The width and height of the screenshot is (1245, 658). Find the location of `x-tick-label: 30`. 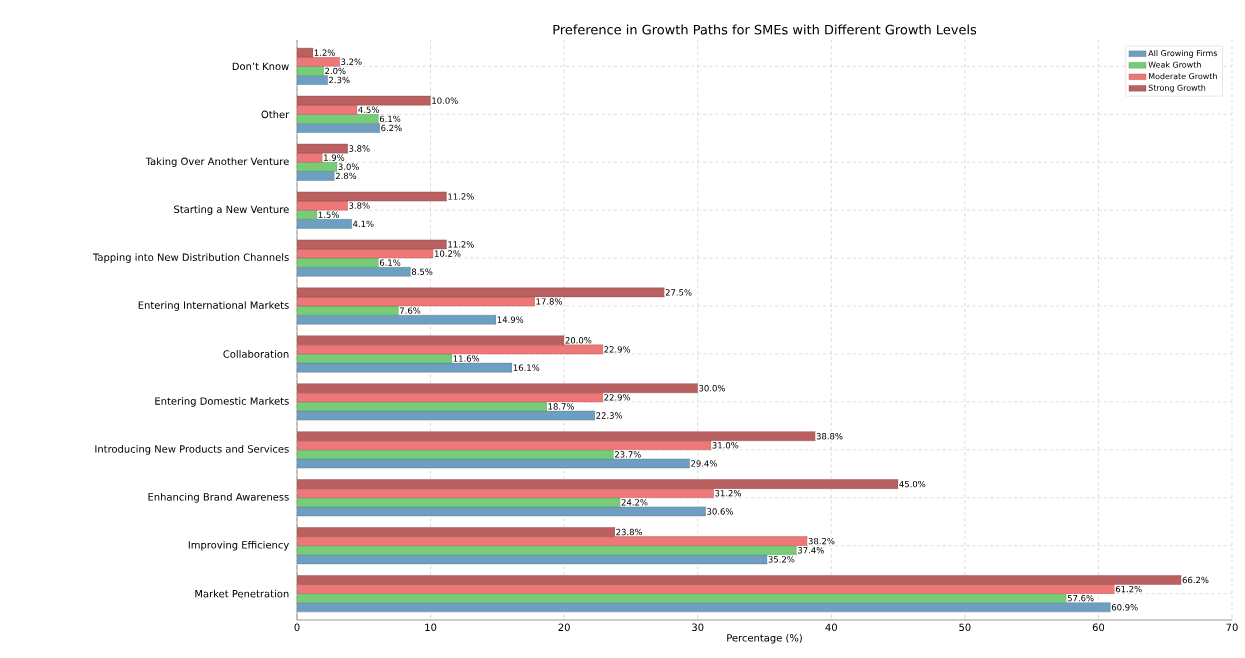

x-tick-label: 30 is located at coordinates (698, 627).